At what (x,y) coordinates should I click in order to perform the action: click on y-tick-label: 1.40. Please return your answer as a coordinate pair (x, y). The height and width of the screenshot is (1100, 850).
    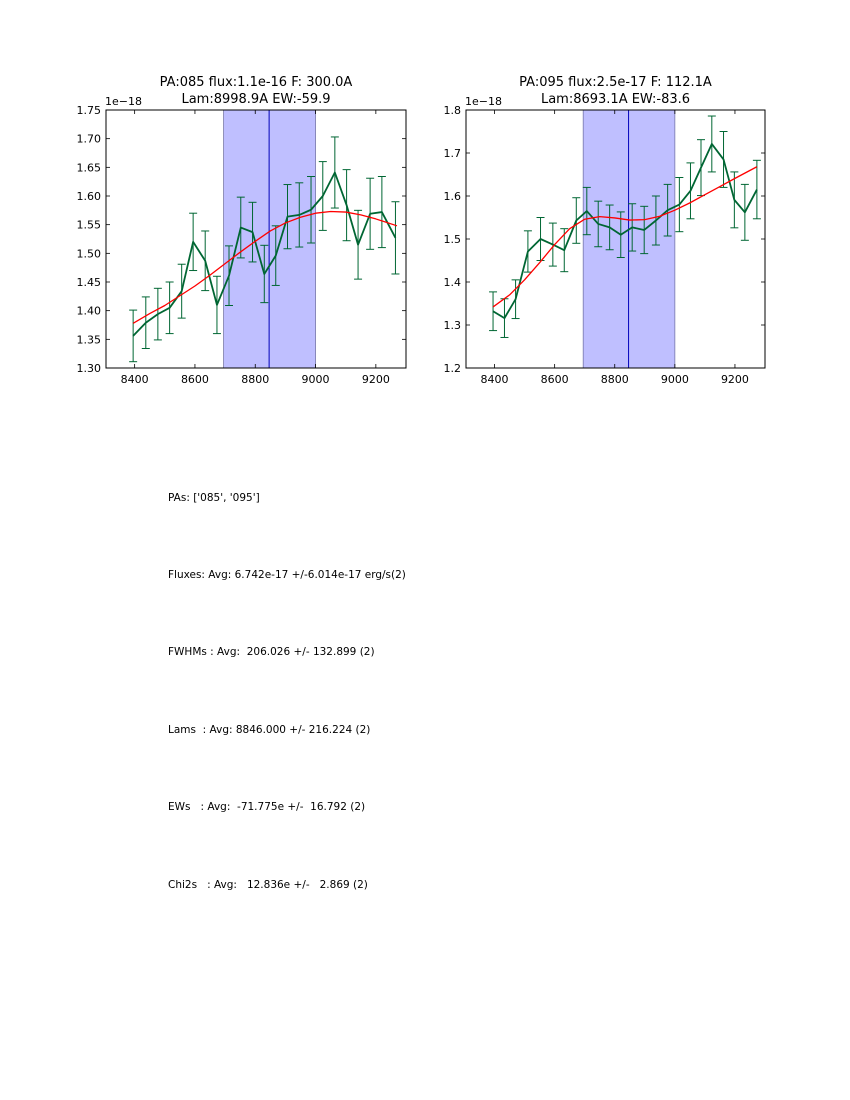
    Looking at the image, I should click on (89, 311).